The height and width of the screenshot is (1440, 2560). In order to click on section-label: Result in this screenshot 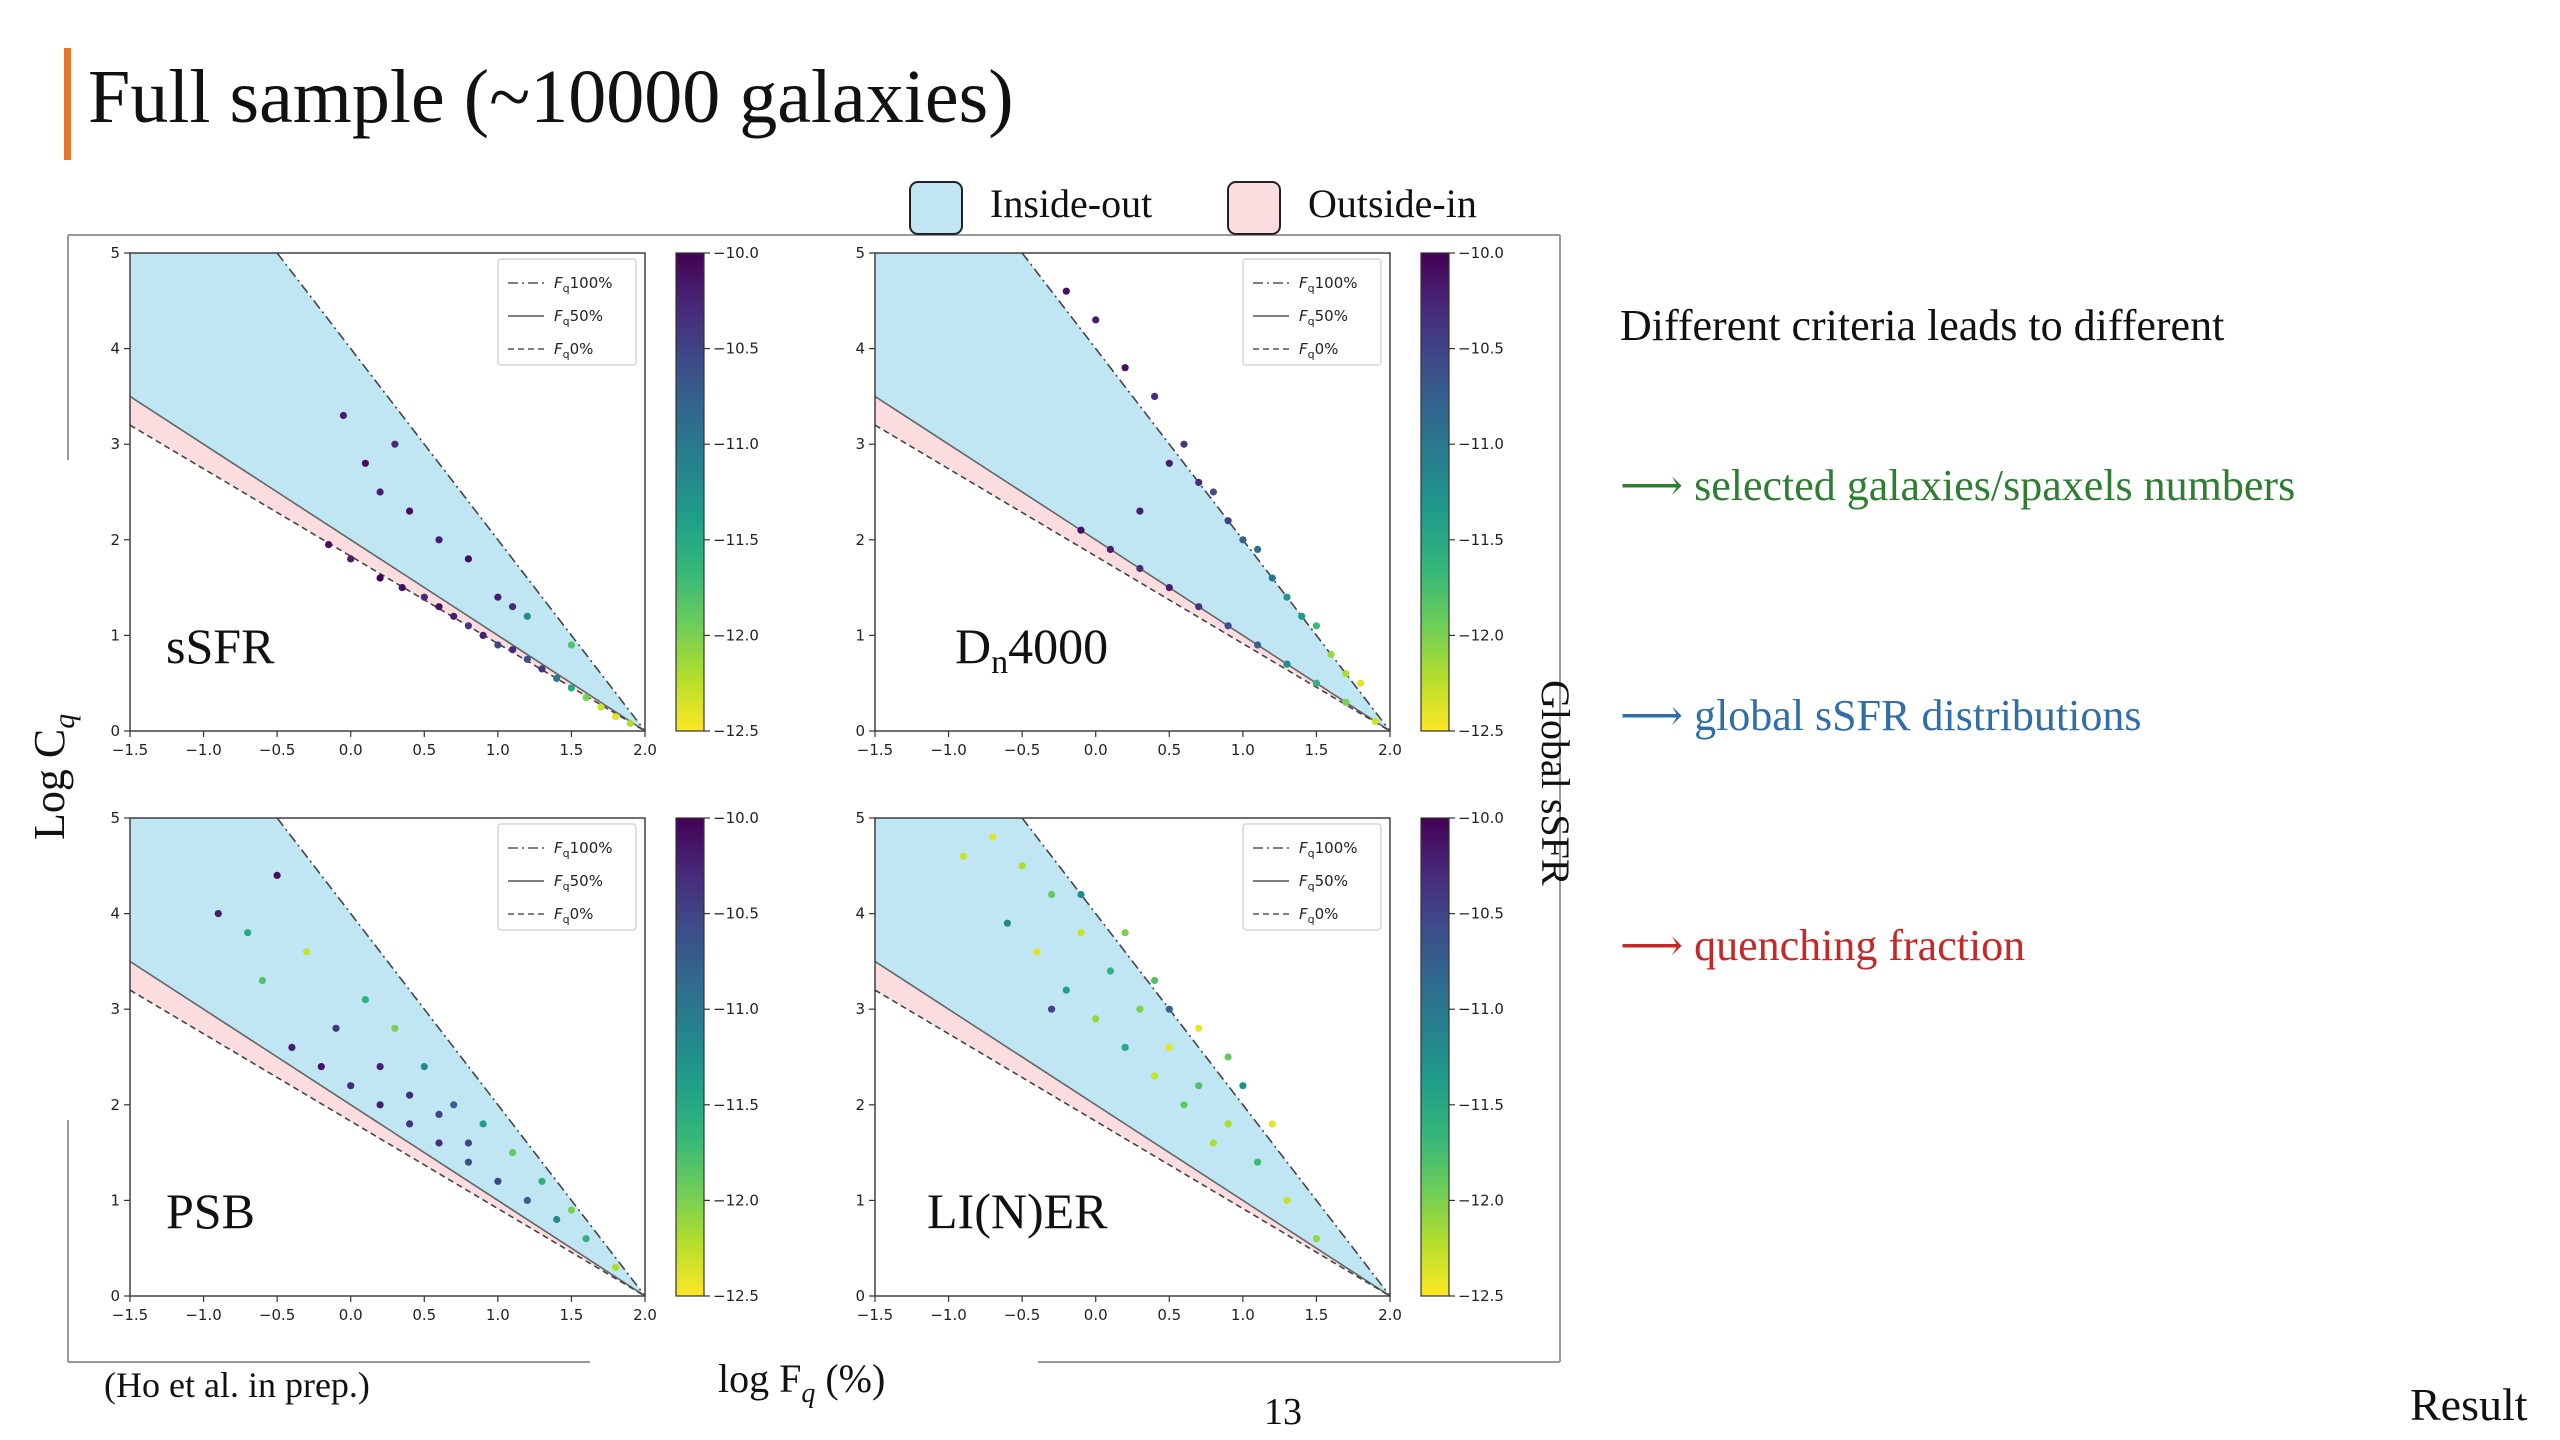, I will do `click(2469, 1404)`.